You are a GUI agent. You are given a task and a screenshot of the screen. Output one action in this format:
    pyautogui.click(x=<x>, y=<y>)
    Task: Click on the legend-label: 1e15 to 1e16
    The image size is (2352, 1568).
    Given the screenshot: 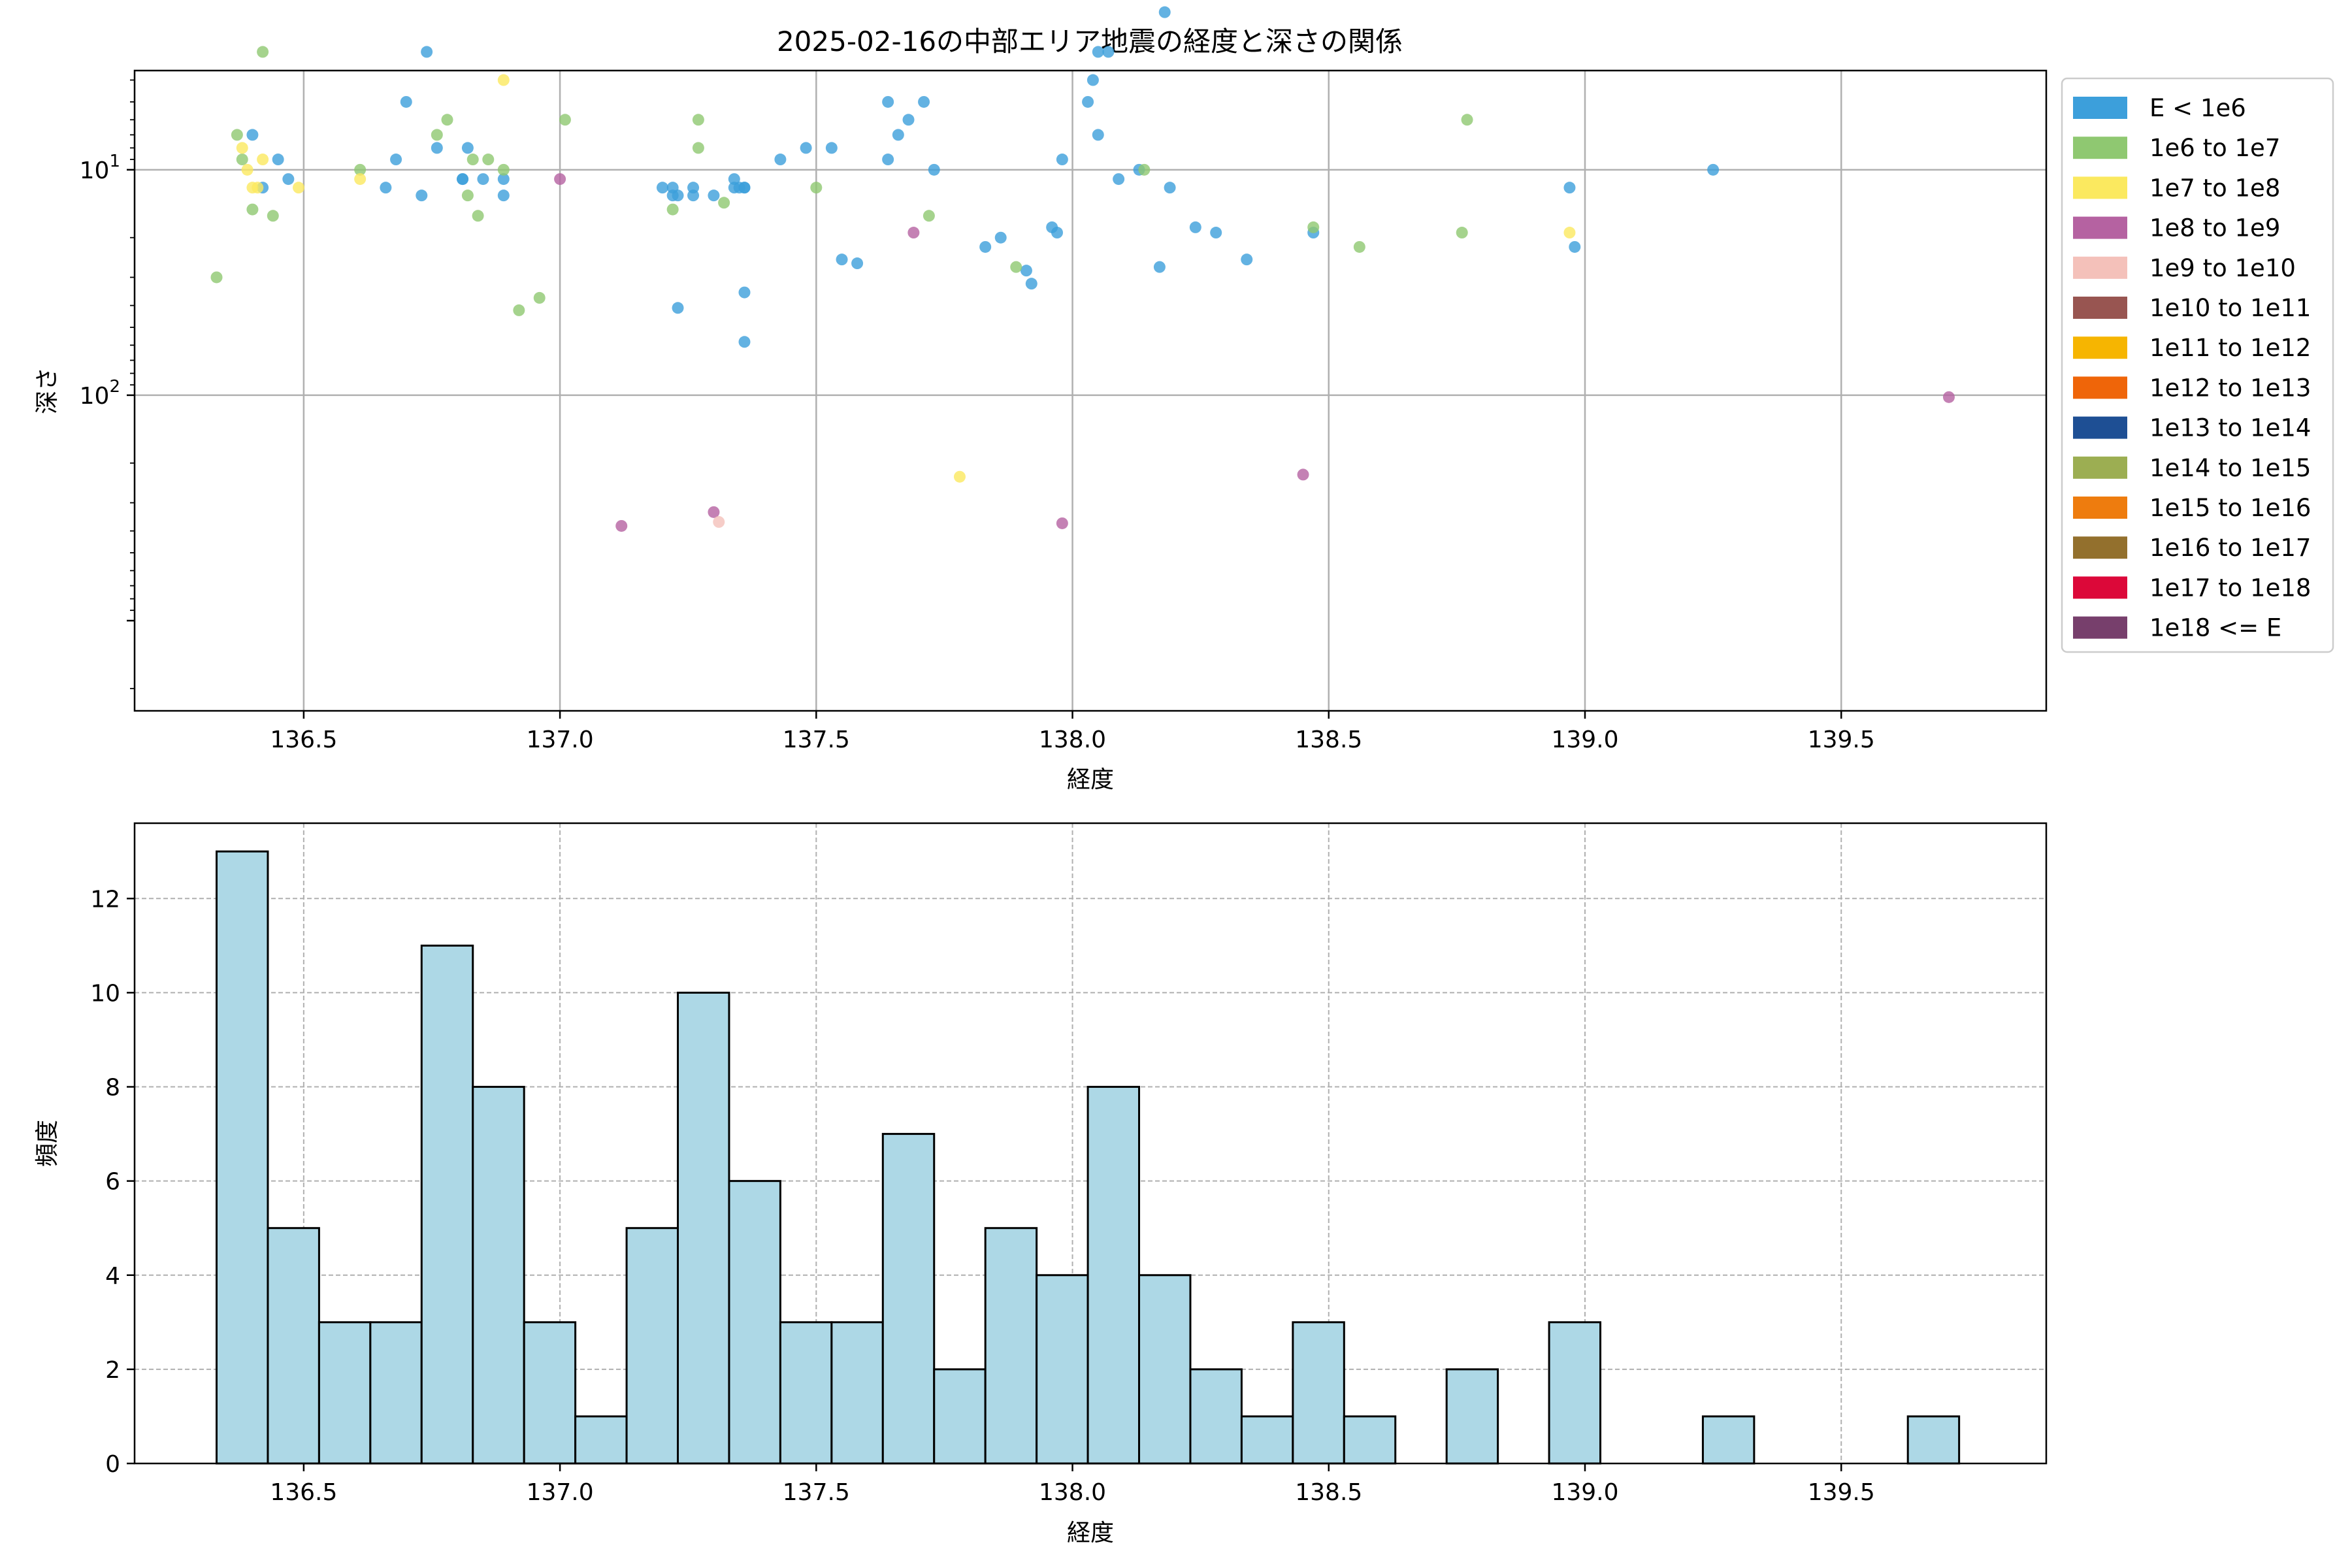 What is the action you would take?
    pyautogui.click(x=2230, y=508)
    